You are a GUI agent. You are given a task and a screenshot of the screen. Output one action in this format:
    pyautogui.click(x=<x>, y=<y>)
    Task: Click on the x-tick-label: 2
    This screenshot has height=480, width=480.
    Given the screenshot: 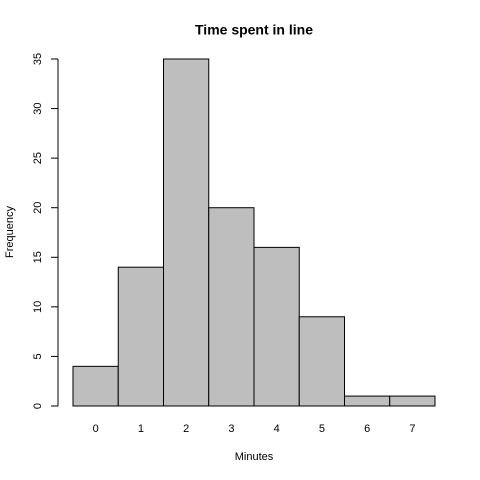 What is the action you would take?
    pyautogui.click(x=186, y=429)
    